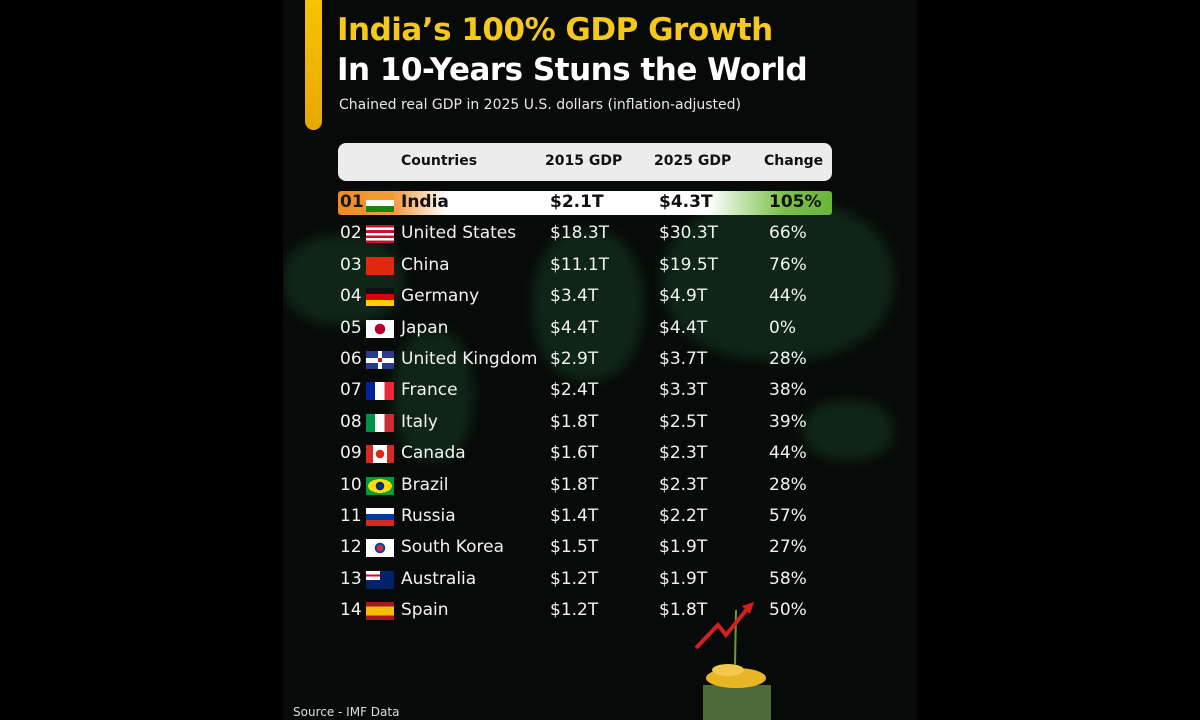 The height and width of the screenshot is (720, 1200). What do you see at coordinates (782, 327) in the screenshot?
I see `change-percent: 0%` at bounding box center [782, 327].